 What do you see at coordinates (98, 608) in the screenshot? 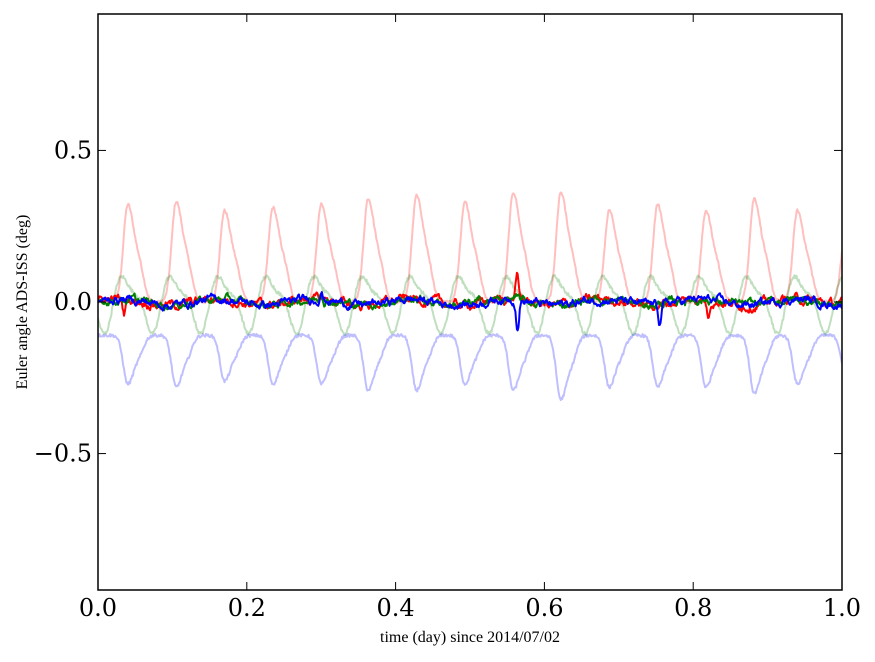
I see `x-tick-label: 0.0` at bounding box center [98, 608].